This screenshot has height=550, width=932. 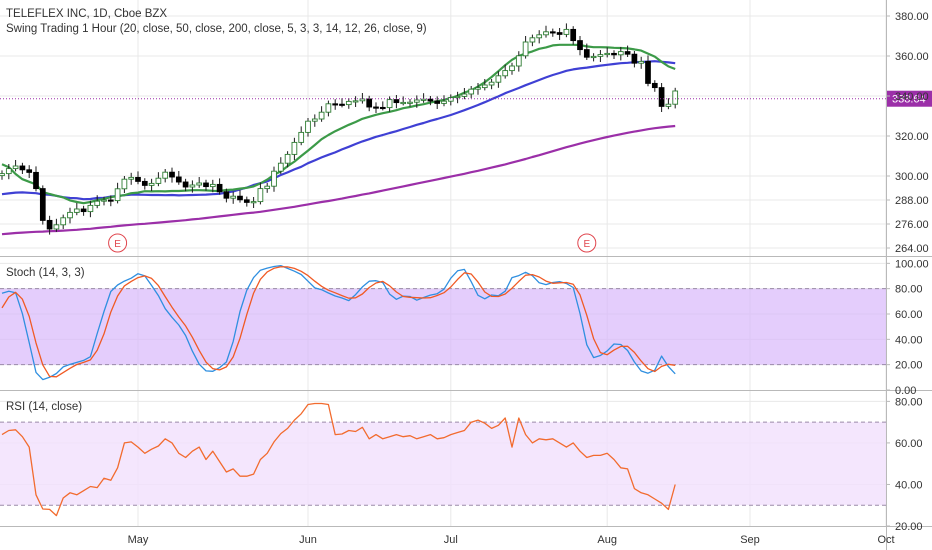 I want to click on last-price-tag, so click(x=909, y=98).